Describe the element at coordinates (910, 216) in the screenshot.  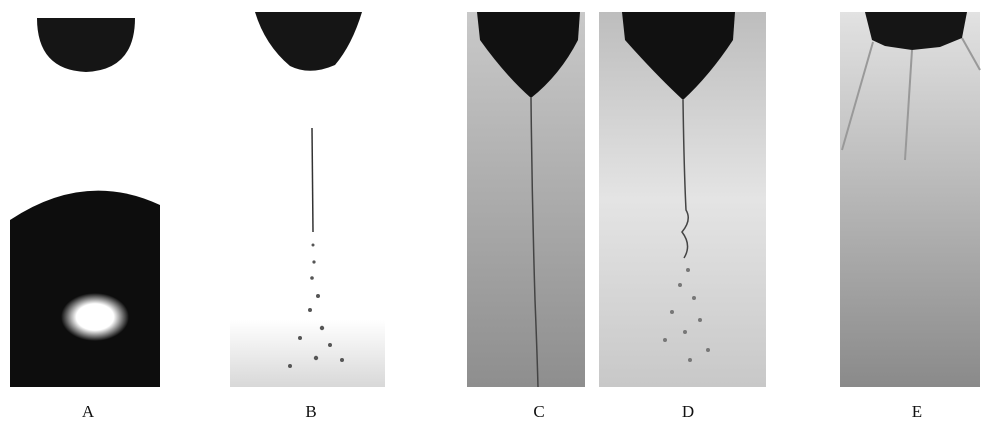
I see `panel-e: E` at that location.